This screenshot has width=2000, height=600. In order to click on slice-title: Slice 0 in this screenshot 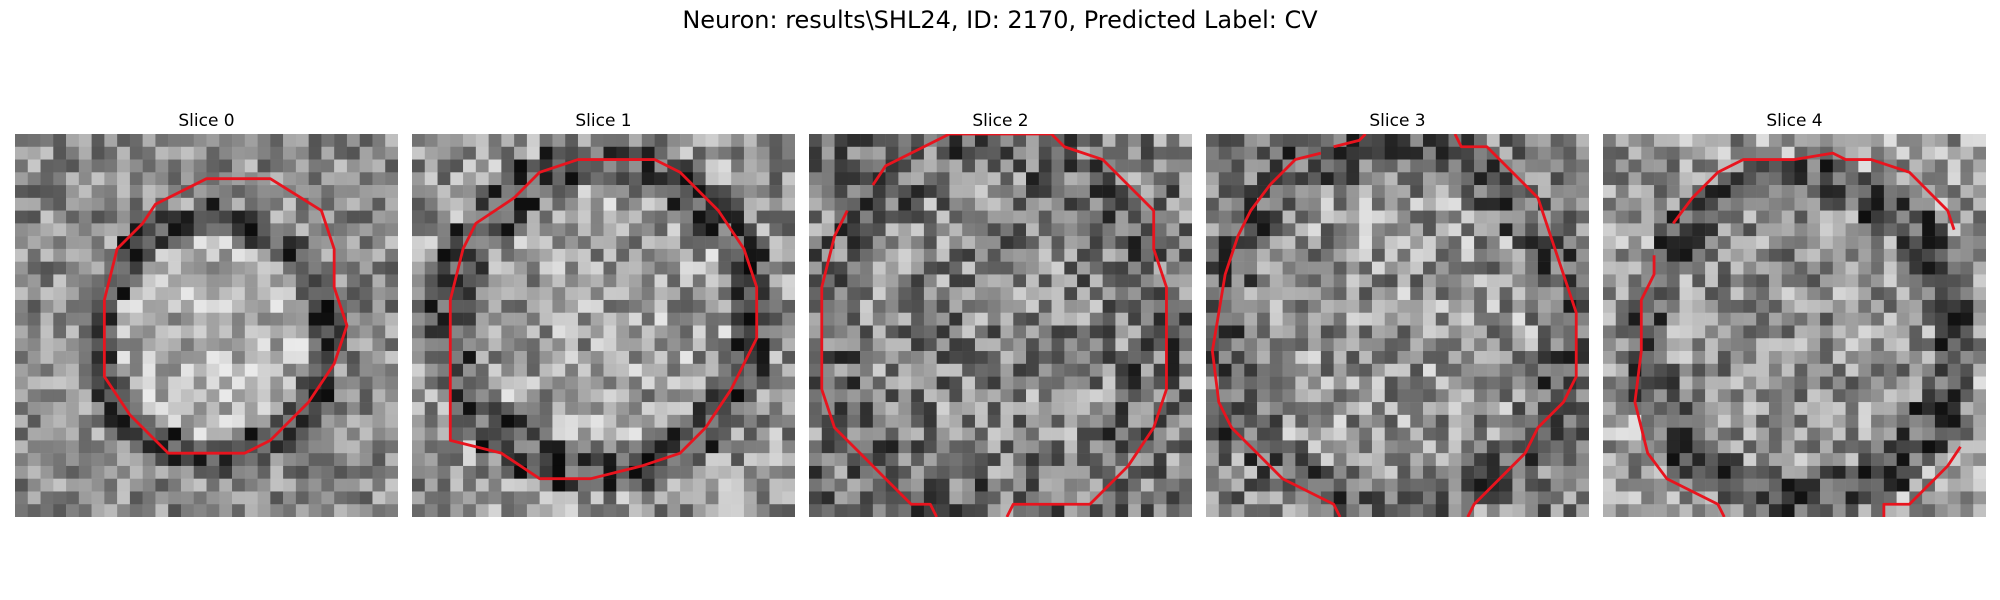, I will do `click(206, 121)`.